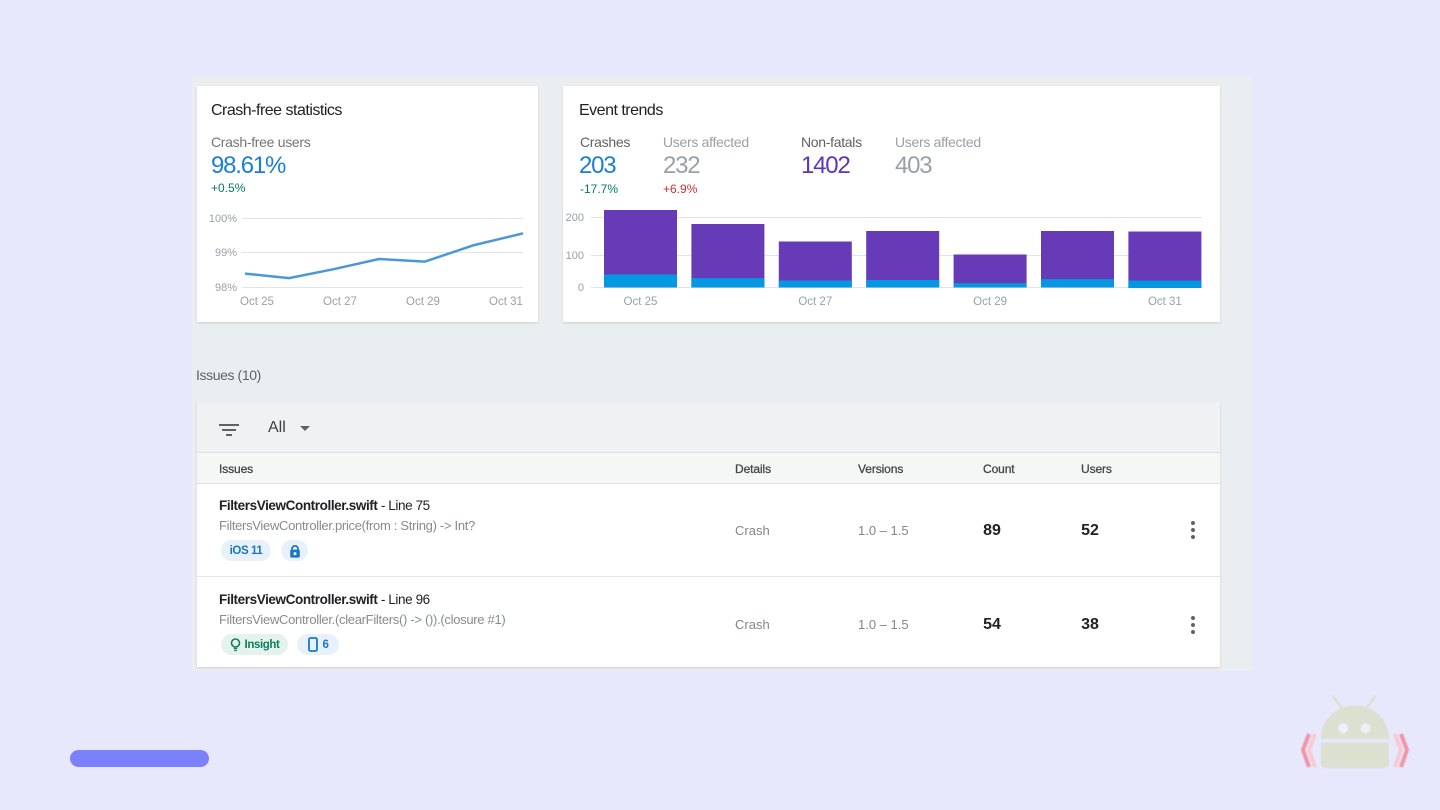 The width and height of the screenshot is (1440, 810). What do you see at coordinates (581, 288) in the screenshot?
I see `svg-text: 0` at bounding box center [581, 288].